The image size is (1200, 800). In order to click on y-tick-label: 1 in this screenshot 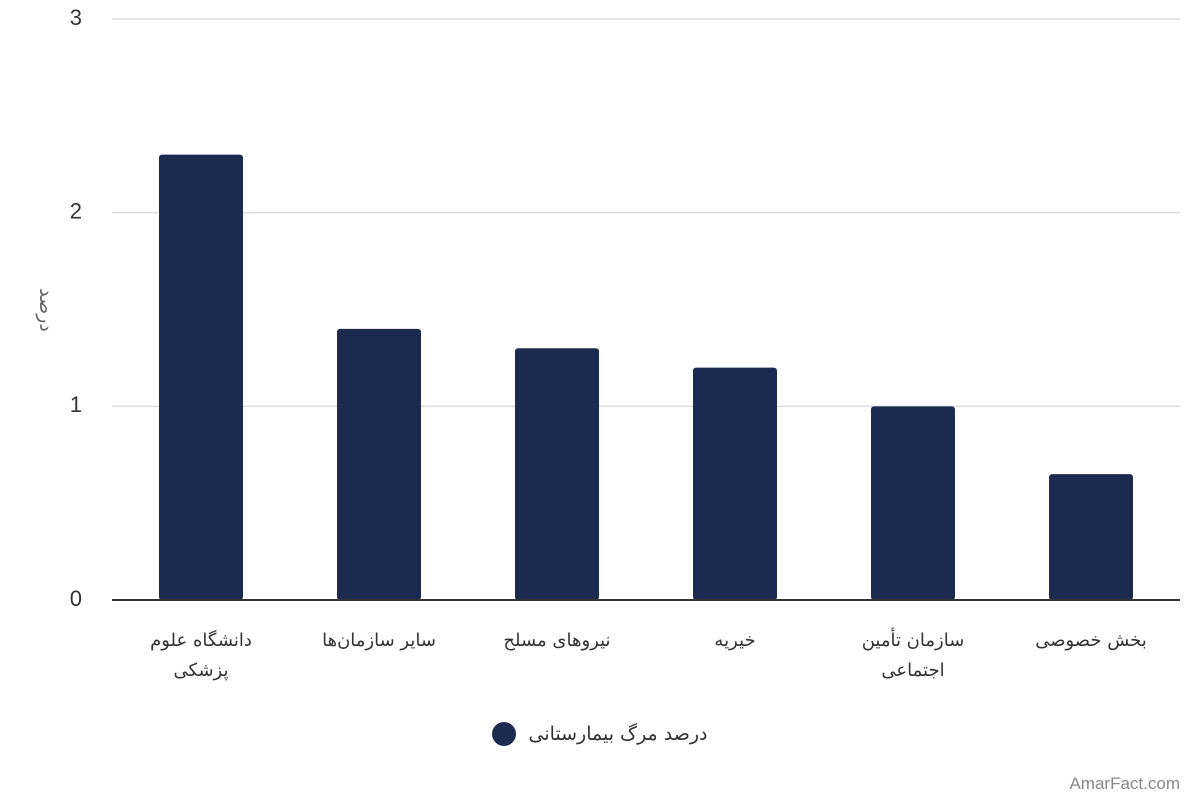, I will do `click(76, 404)`.